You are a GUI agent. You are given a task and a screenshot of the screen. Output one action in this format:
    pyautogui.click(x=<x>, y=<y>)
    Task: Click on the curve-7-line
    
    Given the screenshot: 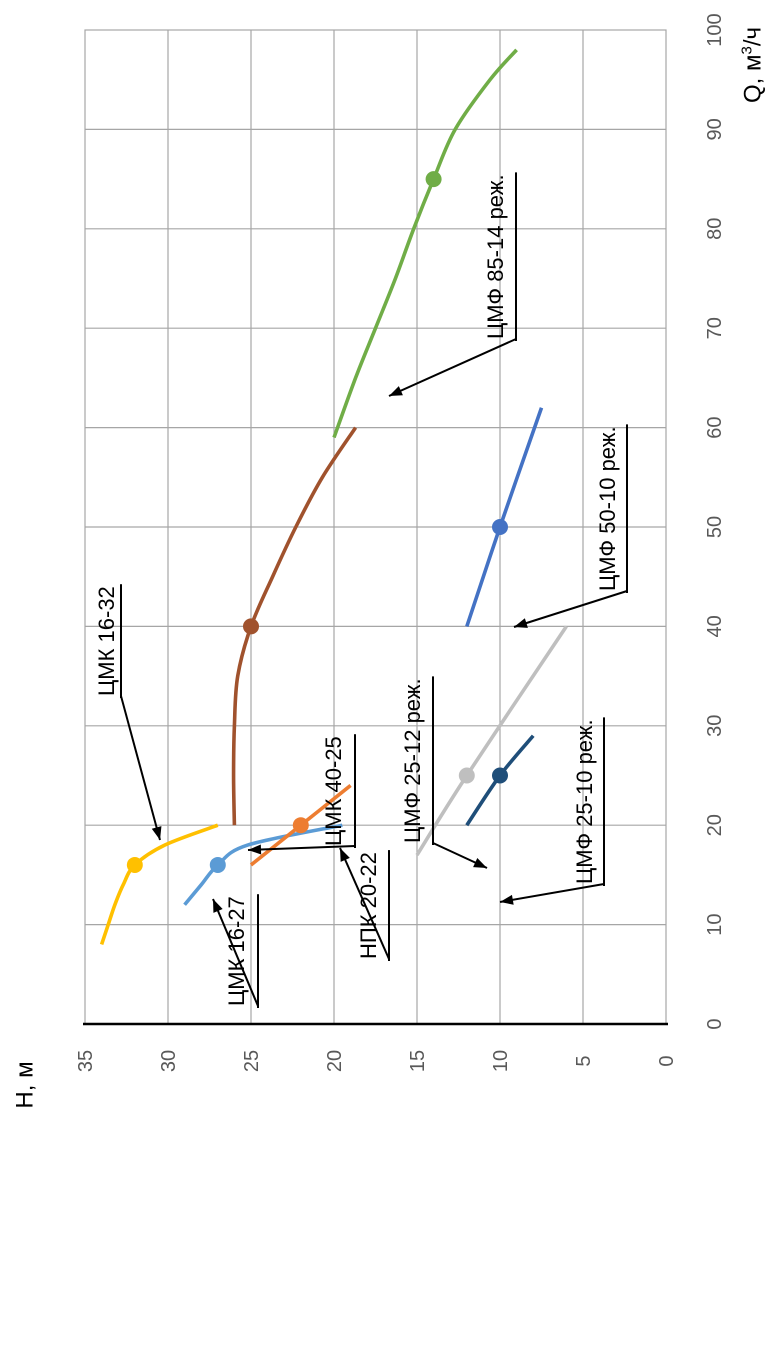 What is the action you would take?
    pyautogui.click(x=504, y=517)
    